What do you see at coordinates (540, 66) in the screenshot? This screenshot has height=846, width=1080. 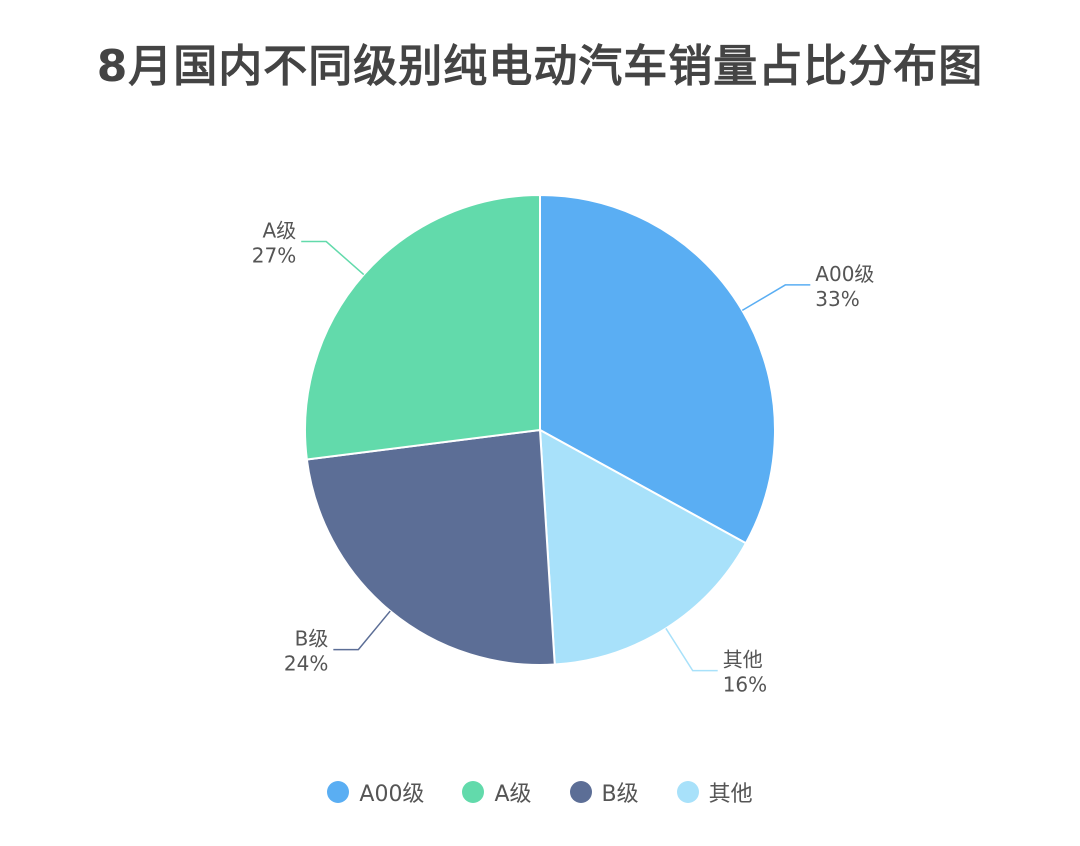 I see `chart-title: 8月国内不同级别纯电动汽车销量占比分布图` at bounding box center [540, 66].